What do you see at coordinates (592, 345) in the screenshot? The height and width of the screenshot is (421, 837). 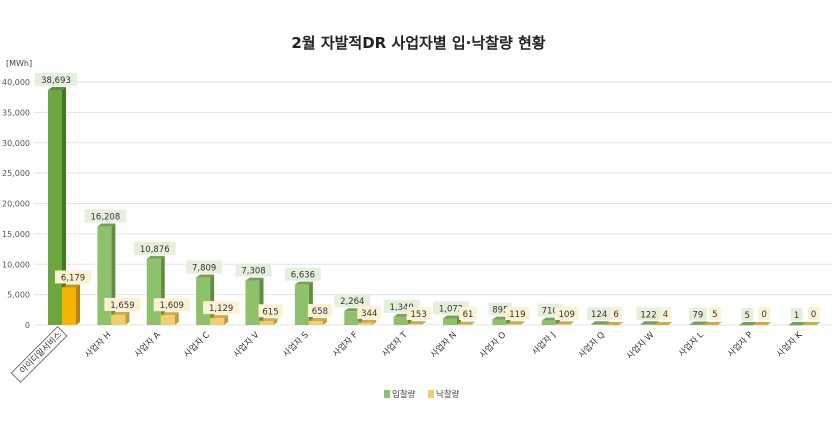 I see `x-tick-label: 사업자 Q` at bounding box center [592, 345].